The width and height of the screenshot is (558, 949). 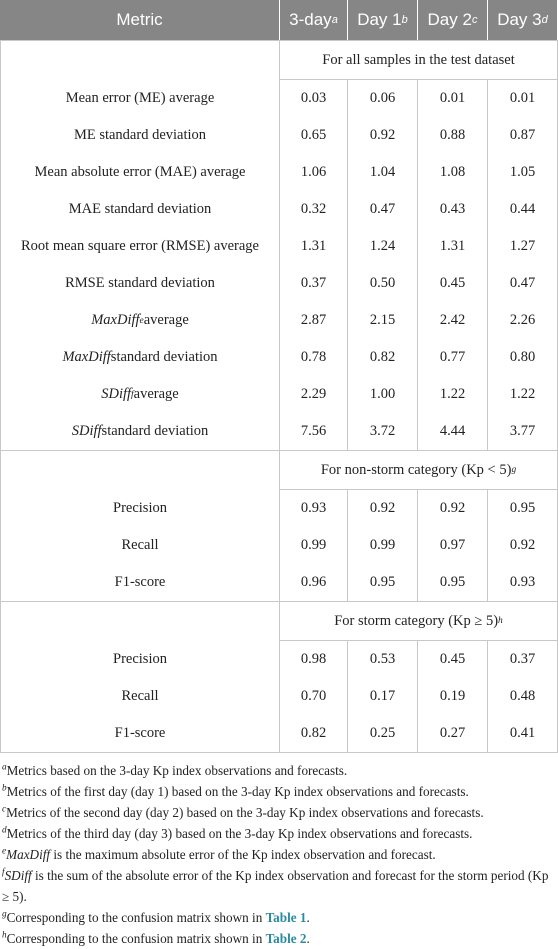 I want to click on value: 0.80, so click(x=522, y=357).